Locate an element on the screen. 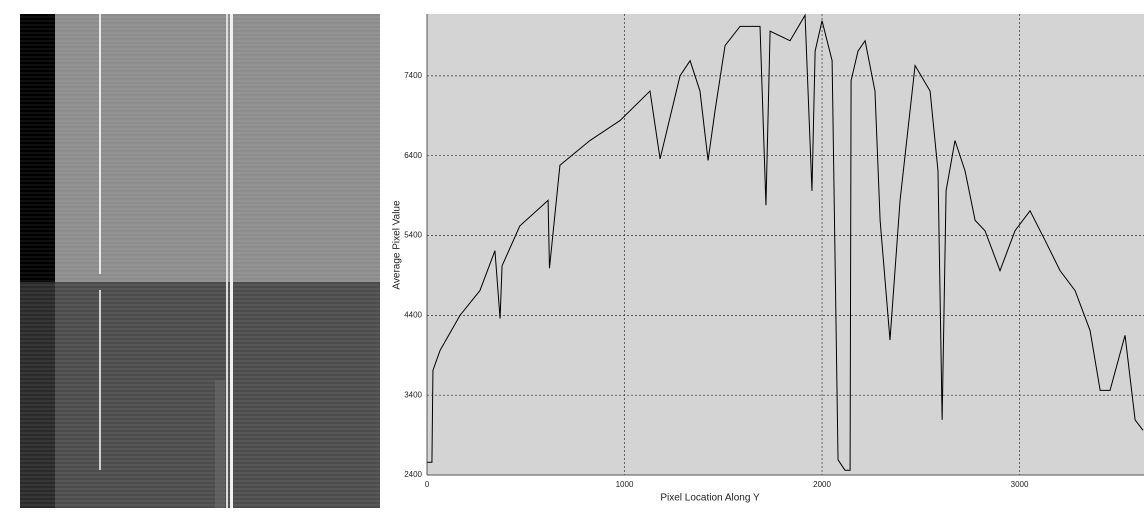 The image size is (1144, 513). x-axis-label: Pixel Location Along Y is located at coordinates (710, 498).